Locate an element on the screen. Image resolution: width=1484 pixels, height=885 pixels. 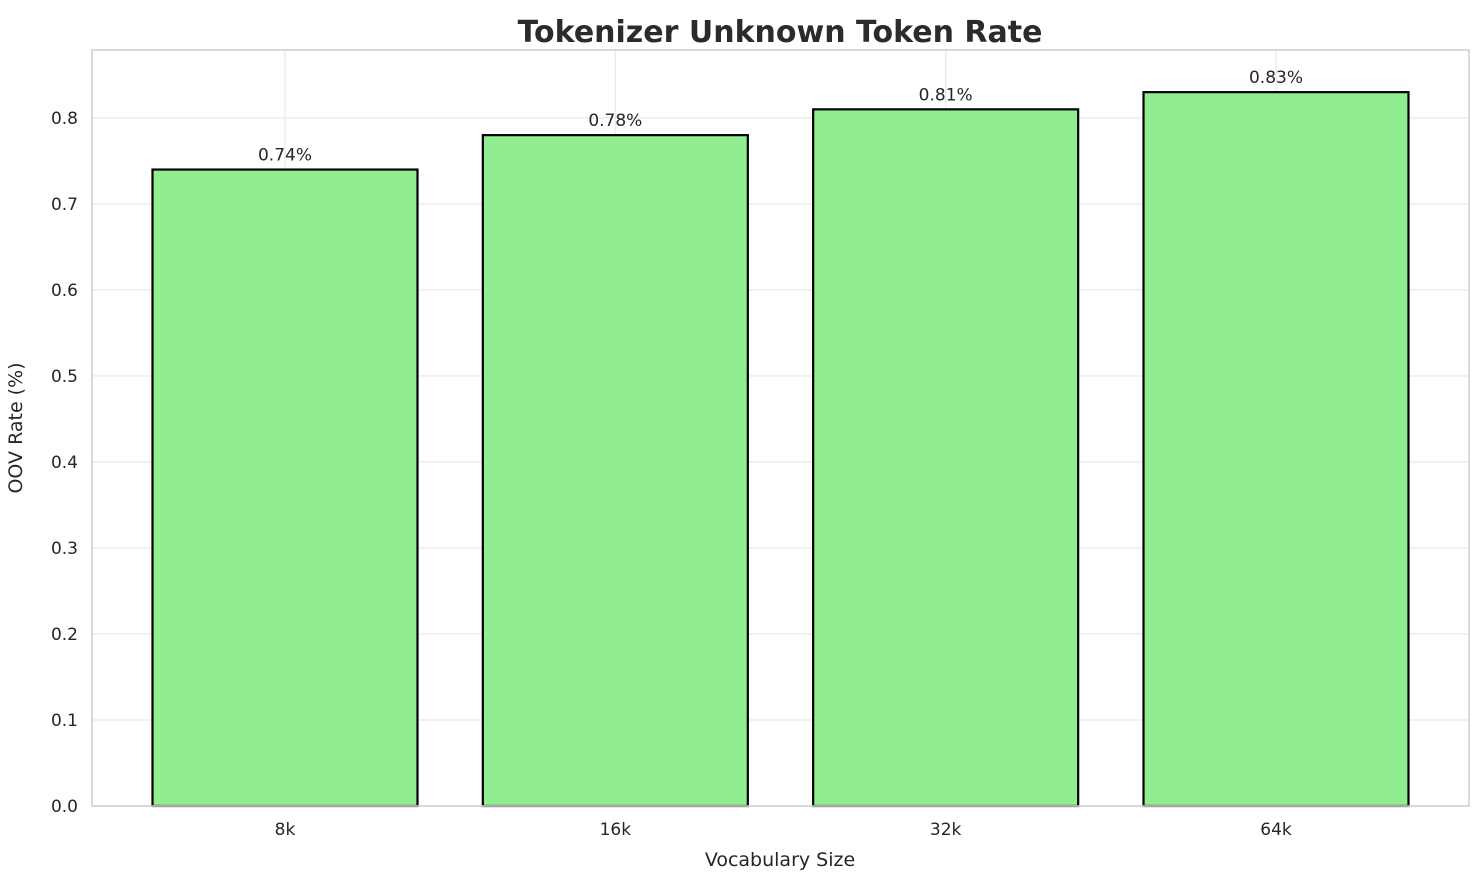
y-tick-label: 0.5 is located at coordinates (64, 377).